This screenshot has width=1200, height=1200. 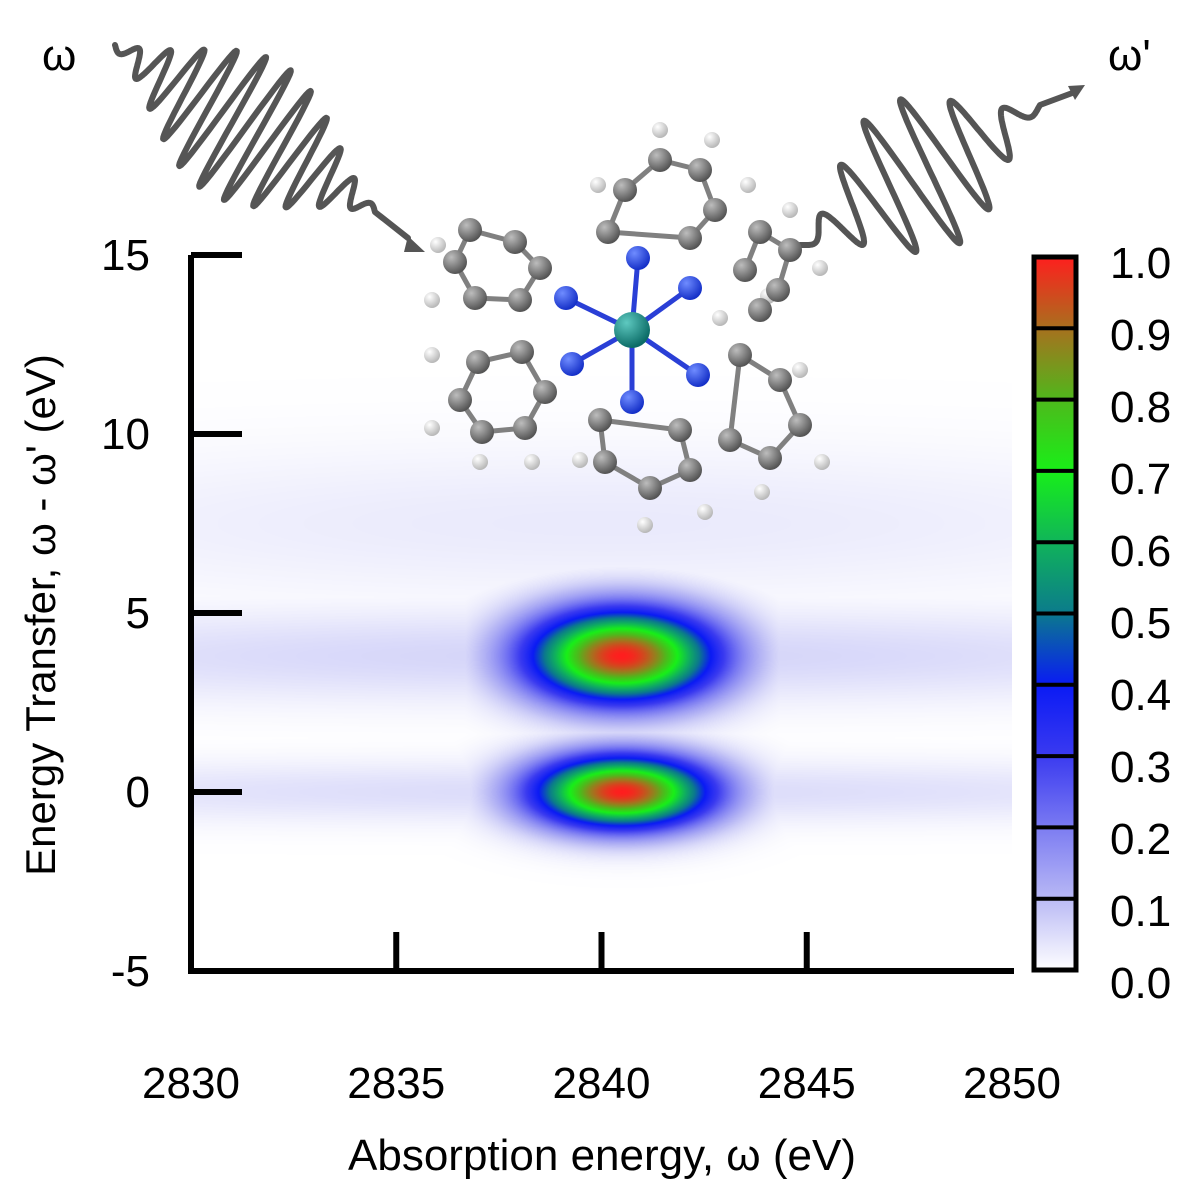 What do you see at coordinates (807, 1083) in the screenshot?
I see `x-tick-label: 2845` at bounding box center [807, 1083].